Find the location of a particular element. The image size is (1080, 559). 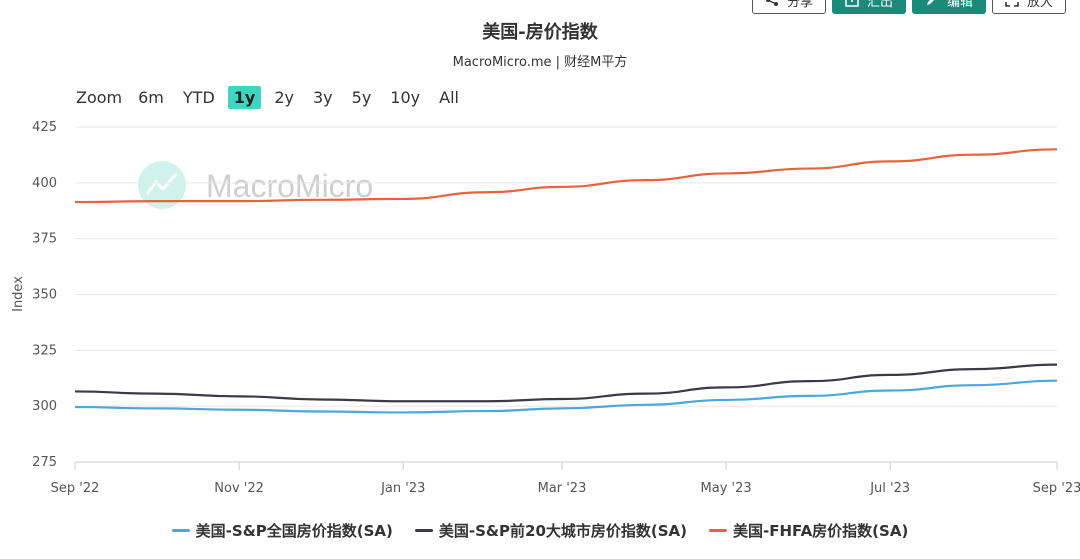

y-tick-label: 425 is located at coordinates (44, 127).